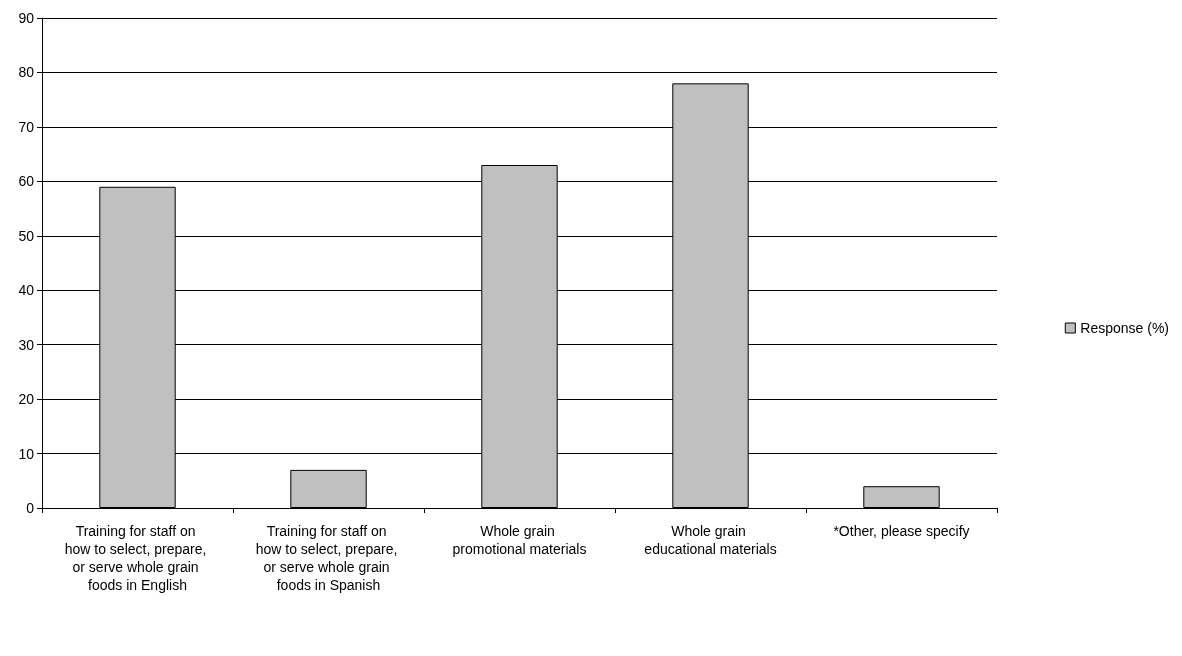 Image resolution: width=1182 pixels, height=656 pixels. Describe the element at coordinates (26, 72) in the screenshot. I see `y-tick-label: 80` at that location.